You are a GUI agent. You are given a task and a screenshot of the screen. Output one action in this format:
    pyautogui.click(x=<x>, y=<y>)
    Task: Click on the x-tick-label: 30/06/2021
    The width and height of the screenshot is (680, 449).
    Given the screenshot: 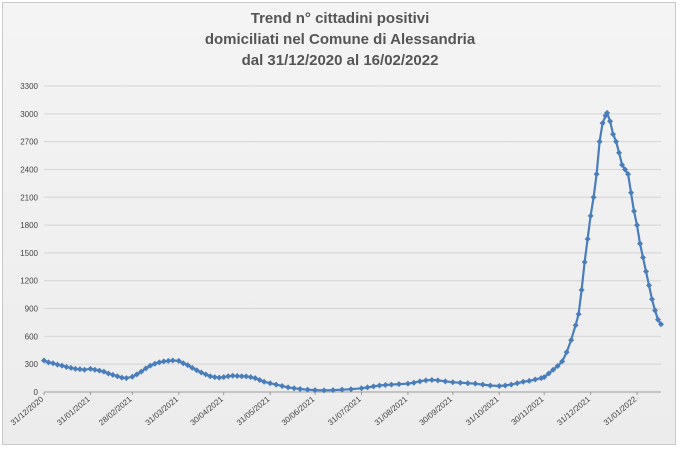 What is the action you would take?
    pyautogui.click(x=298, y=410)
    